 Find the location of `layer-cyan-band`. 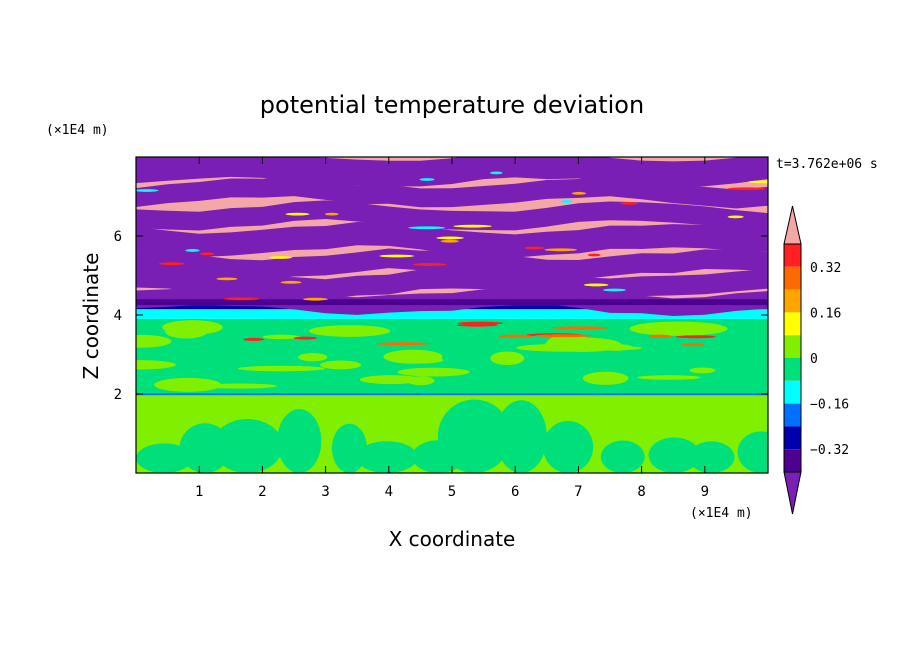

layer-cyan-band is located at coordinates (452, 313).